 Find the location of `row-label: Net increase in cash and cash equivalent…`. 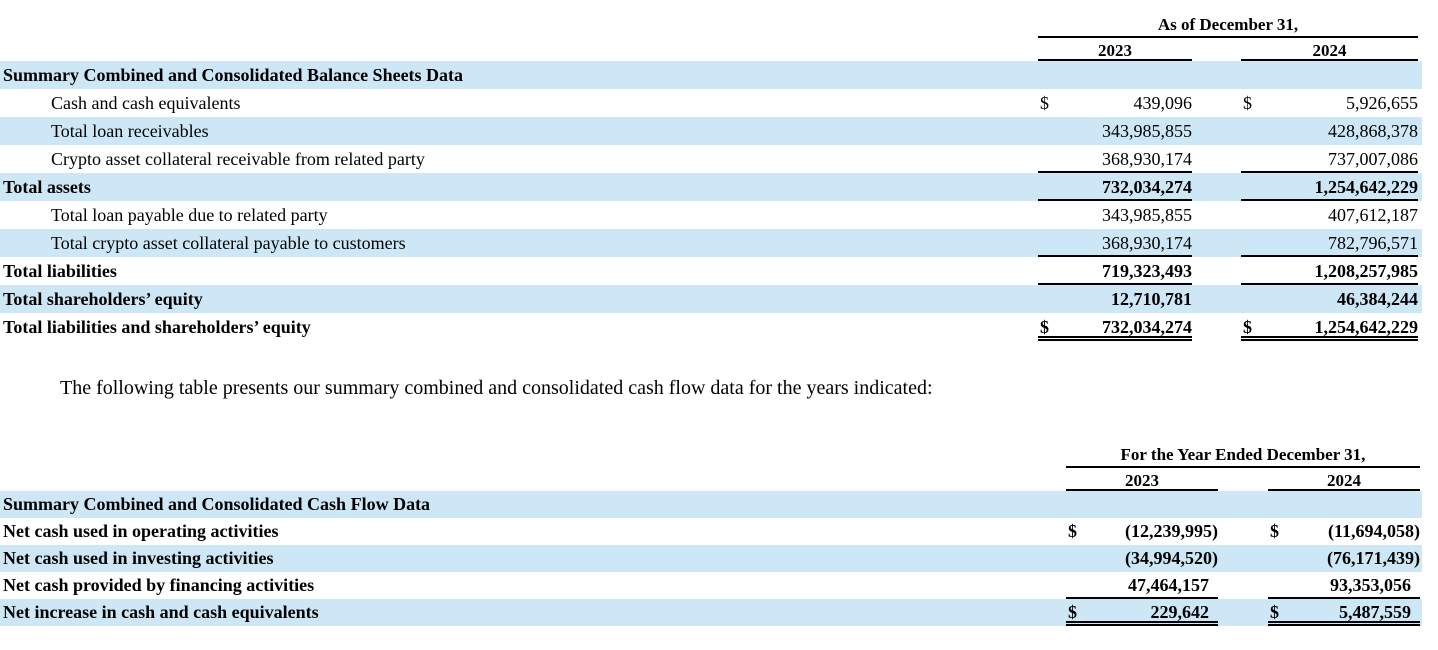

row-label: Net increase in cash and cash equivalent… is located at coordinates (161, 612).